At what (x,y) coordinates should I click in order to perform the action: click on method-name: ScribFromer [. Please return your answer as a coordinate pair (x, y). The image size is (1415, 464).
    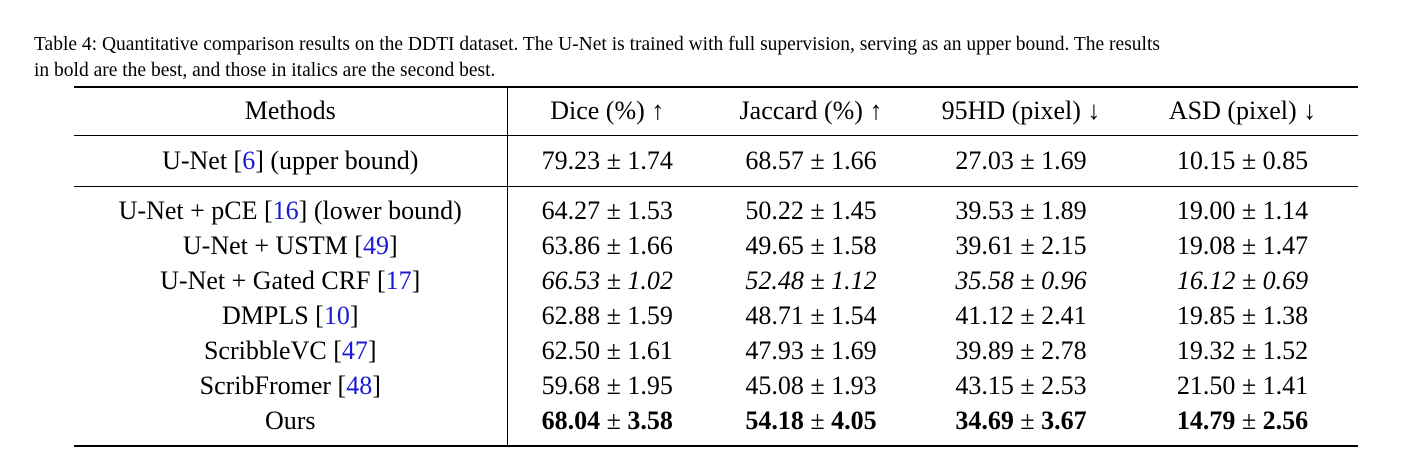
    Looking at the image, I should click on (273, 385).